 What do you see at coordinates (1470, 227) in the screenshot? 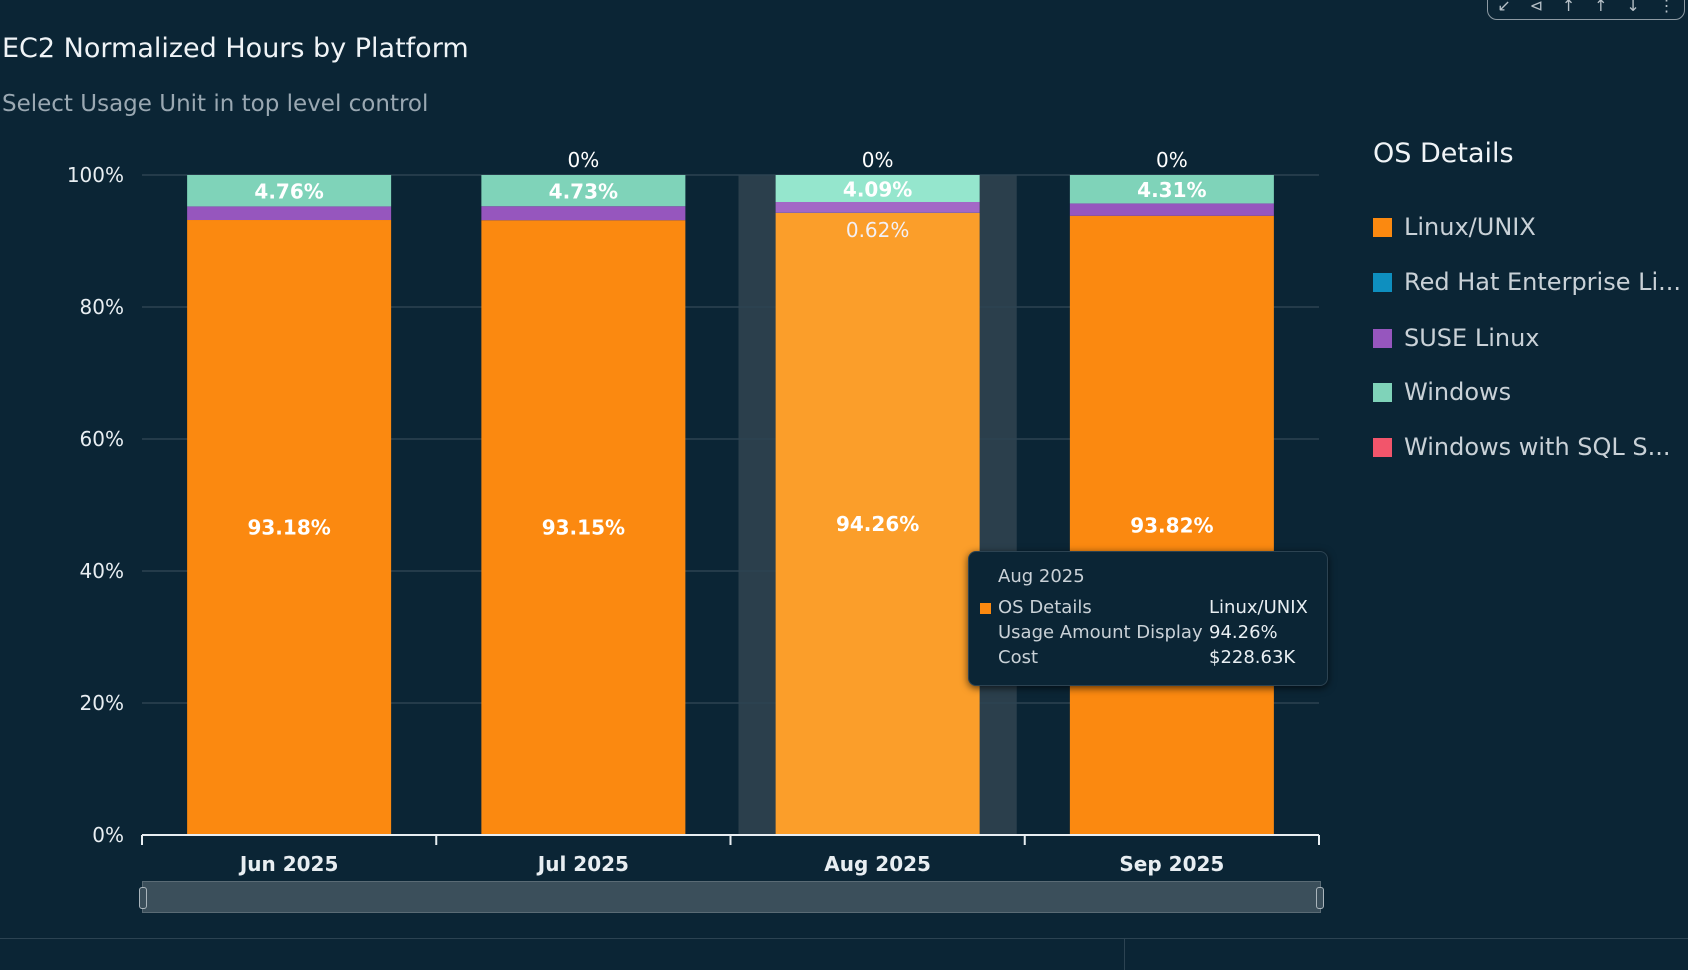
I see `legend-label: Linux/UNIX` at bounding box center [1470, 227].